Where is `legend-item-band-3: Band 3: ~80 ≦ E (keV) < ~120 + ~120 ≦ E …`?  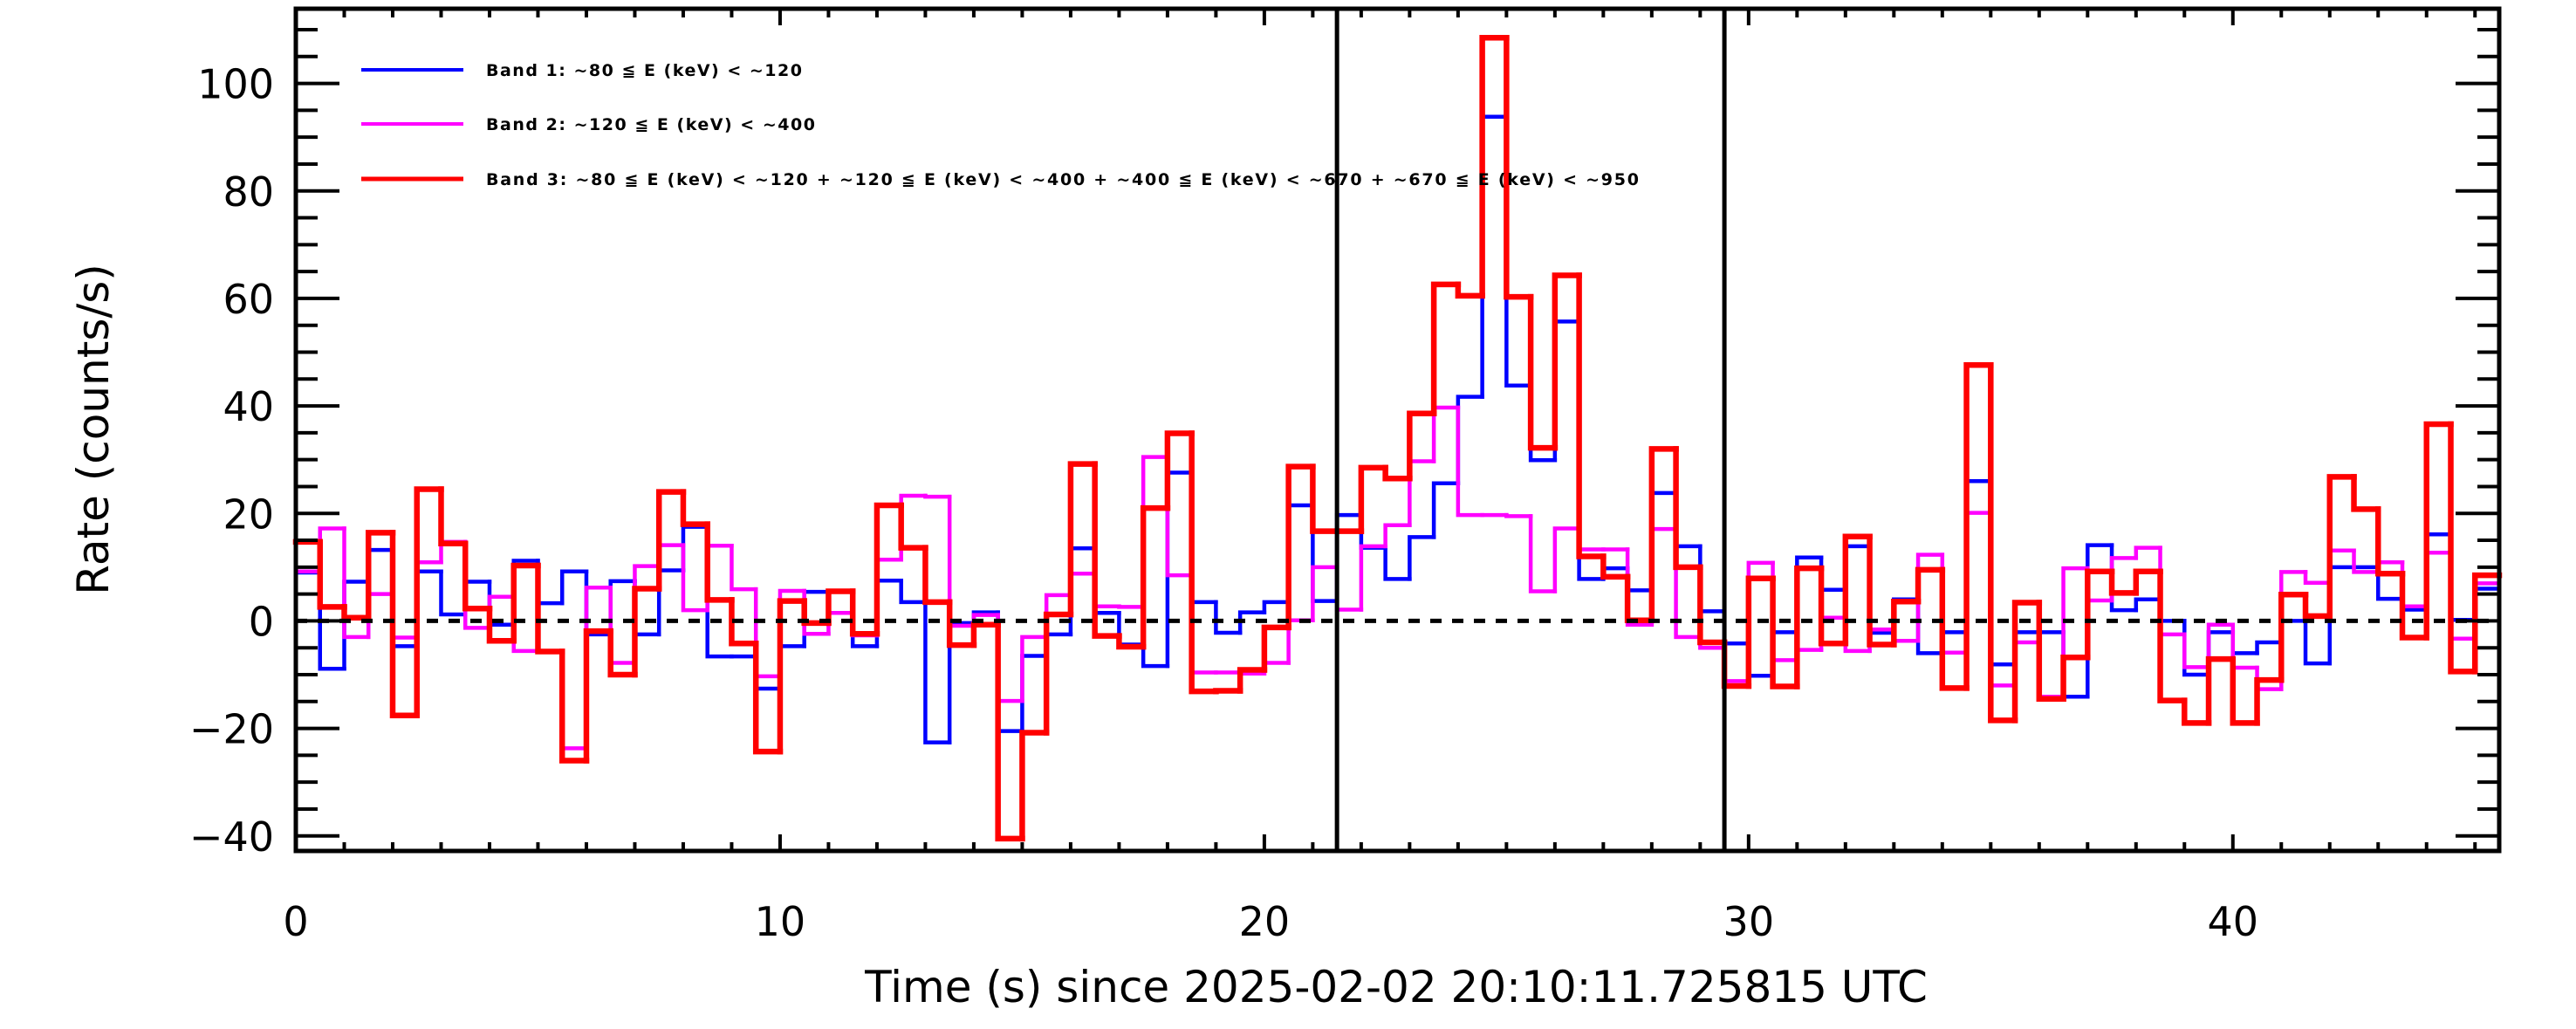
legend-item-band-3: Band 3: ~80 ≦ E (keV) < ~120 + ~120 ≦ E … is located at coordinates (1000, 179).